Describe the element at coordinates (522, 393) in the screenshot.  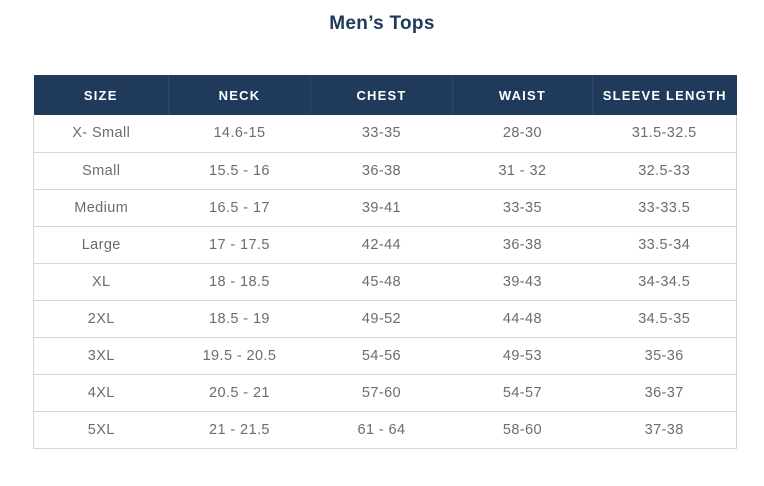
I see `measurement-cell: 54-57` at that location.